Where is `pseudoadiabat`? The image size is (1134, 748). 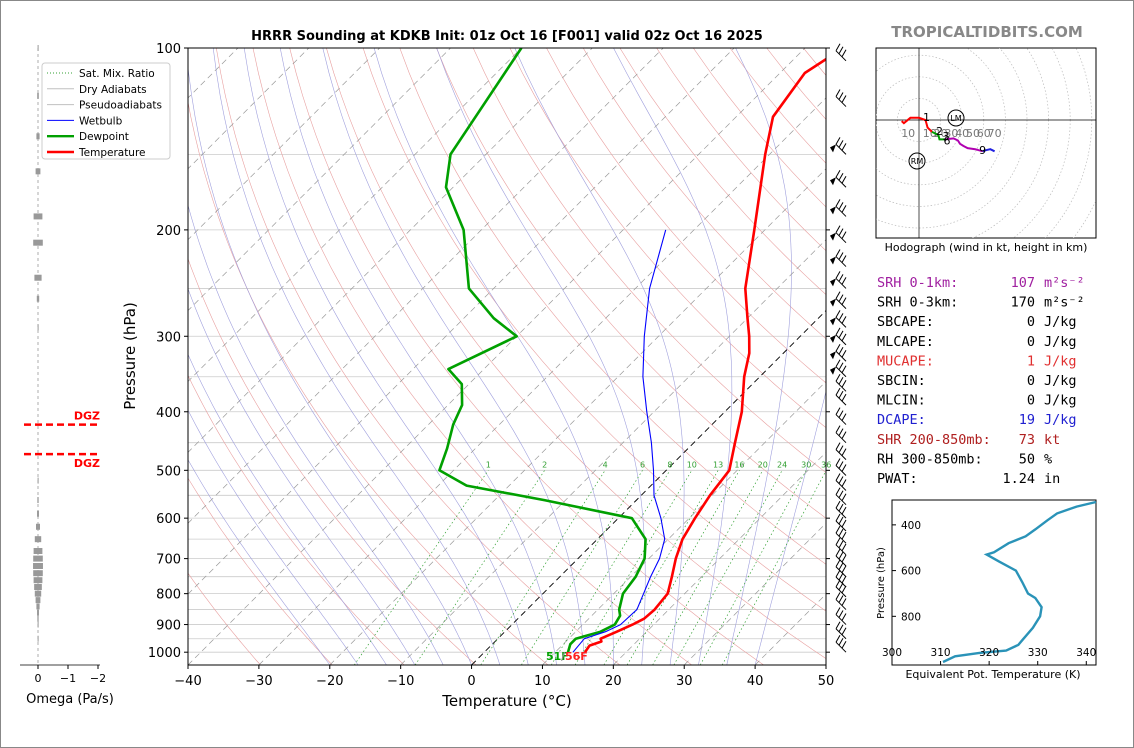 pseudoadiabat is located at coordinates (599, 356).